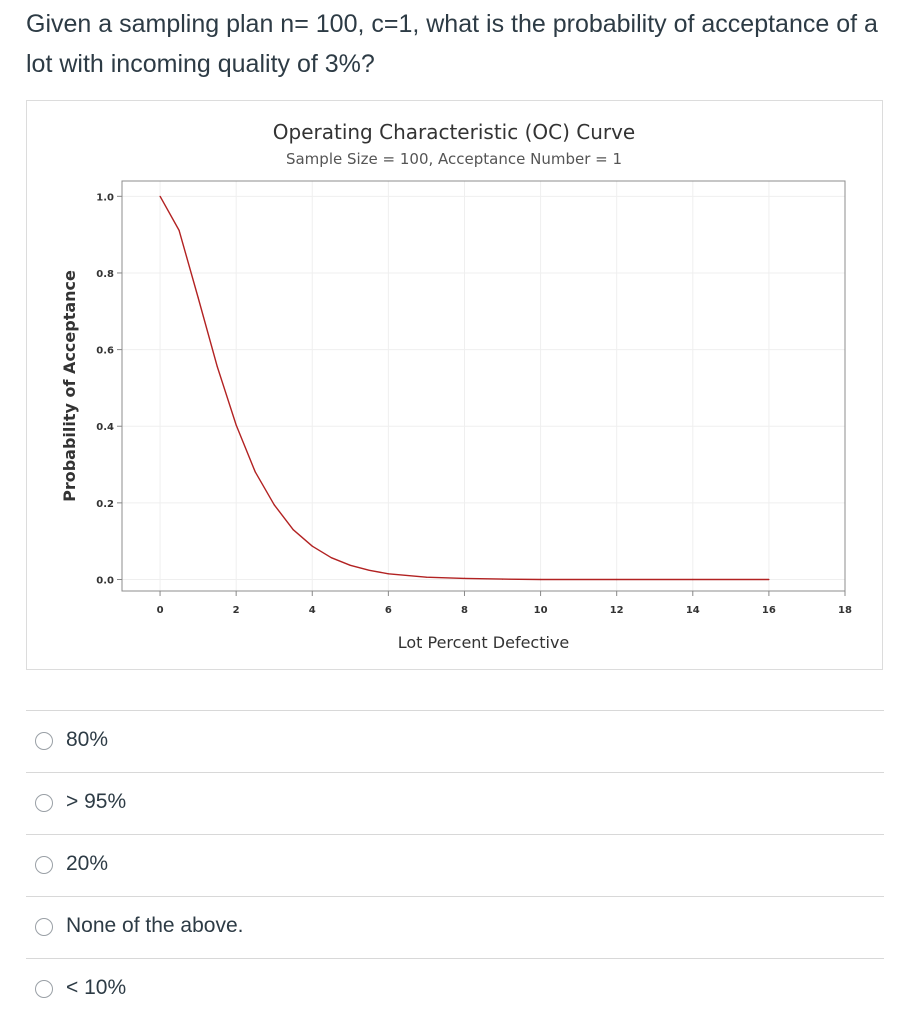 The width and height of the screenshot is (910, 1024). Describe the element at coordinates (96, 987) in the screenshot. I see `answer-label: < 10%` at that location.